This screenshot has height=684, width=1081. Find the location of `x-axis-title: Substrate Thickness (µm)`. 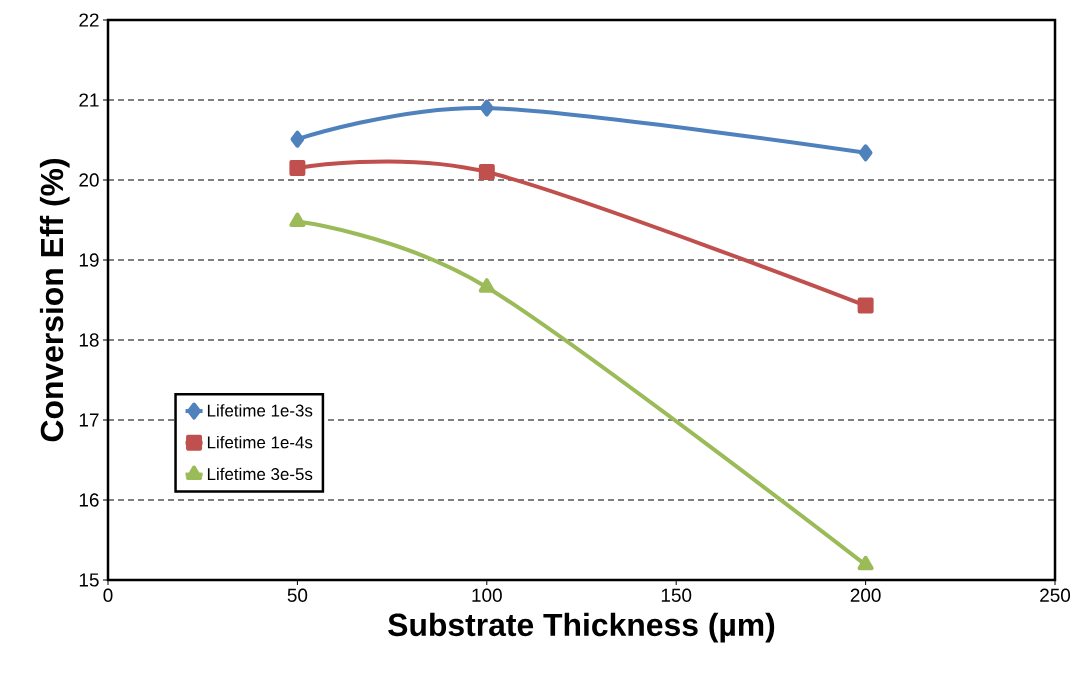

x-axis-title: Substrate Thickness (µm) is located at coordinates (581, 627).